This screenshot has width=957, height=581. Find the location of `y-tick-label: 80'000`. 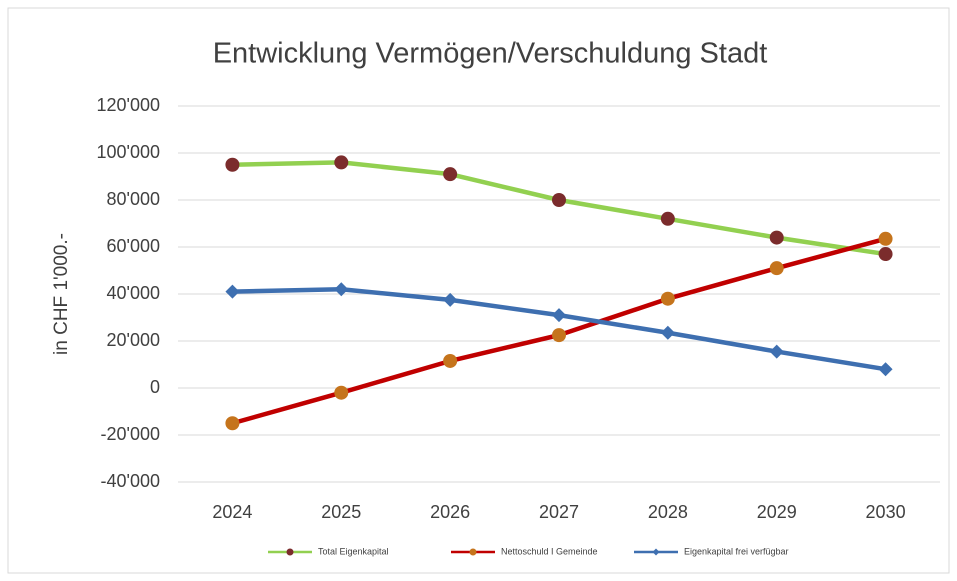

y-tick-label: 80'000 is located at coordinates (134, 199).